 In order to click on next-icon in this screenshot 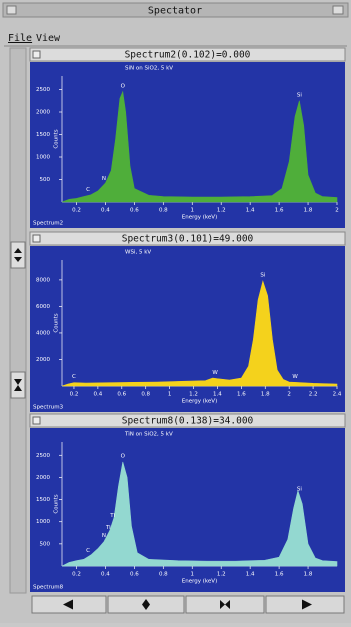, I will do `click(307, 604)`.